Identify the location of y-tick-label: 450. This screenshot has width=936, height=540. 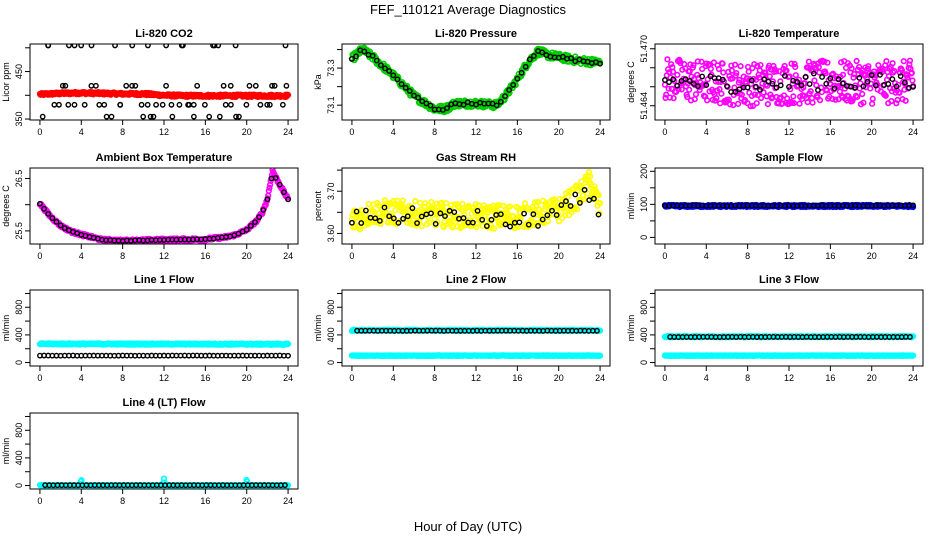
(19, 71).